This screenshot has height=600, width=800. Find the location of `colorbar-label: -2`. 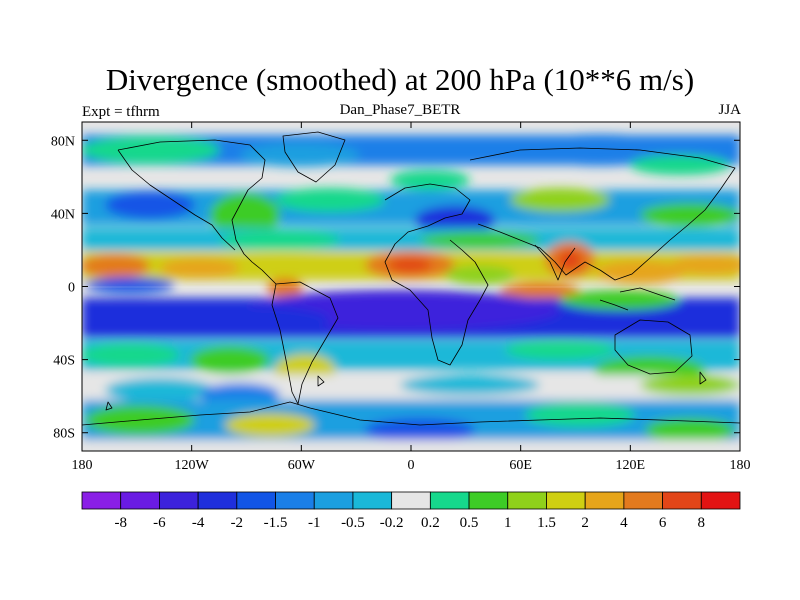

colorbar-label: -2 is located at coordinates (237, 523).